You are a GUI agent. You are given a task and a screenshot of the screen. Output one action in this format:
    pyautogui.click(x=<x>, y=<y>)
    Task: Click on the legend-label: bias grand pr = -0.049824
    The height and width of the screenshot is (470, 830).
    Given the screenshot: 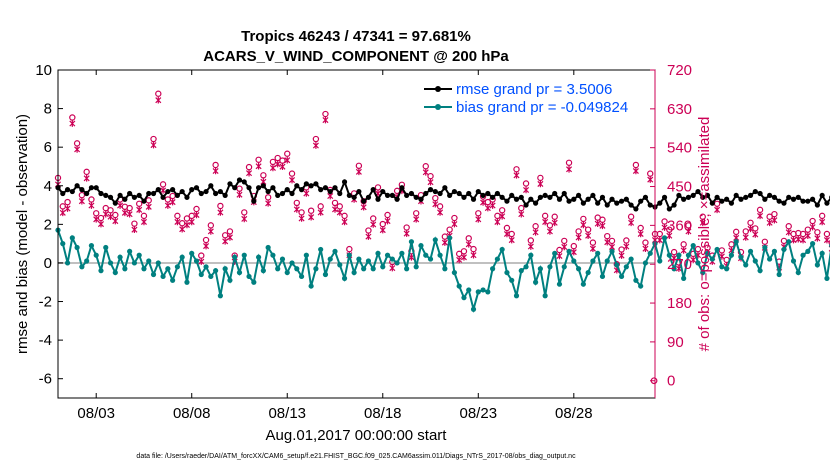 What is the action you would take?
    pyautogui.click(x=542, y=107)
    